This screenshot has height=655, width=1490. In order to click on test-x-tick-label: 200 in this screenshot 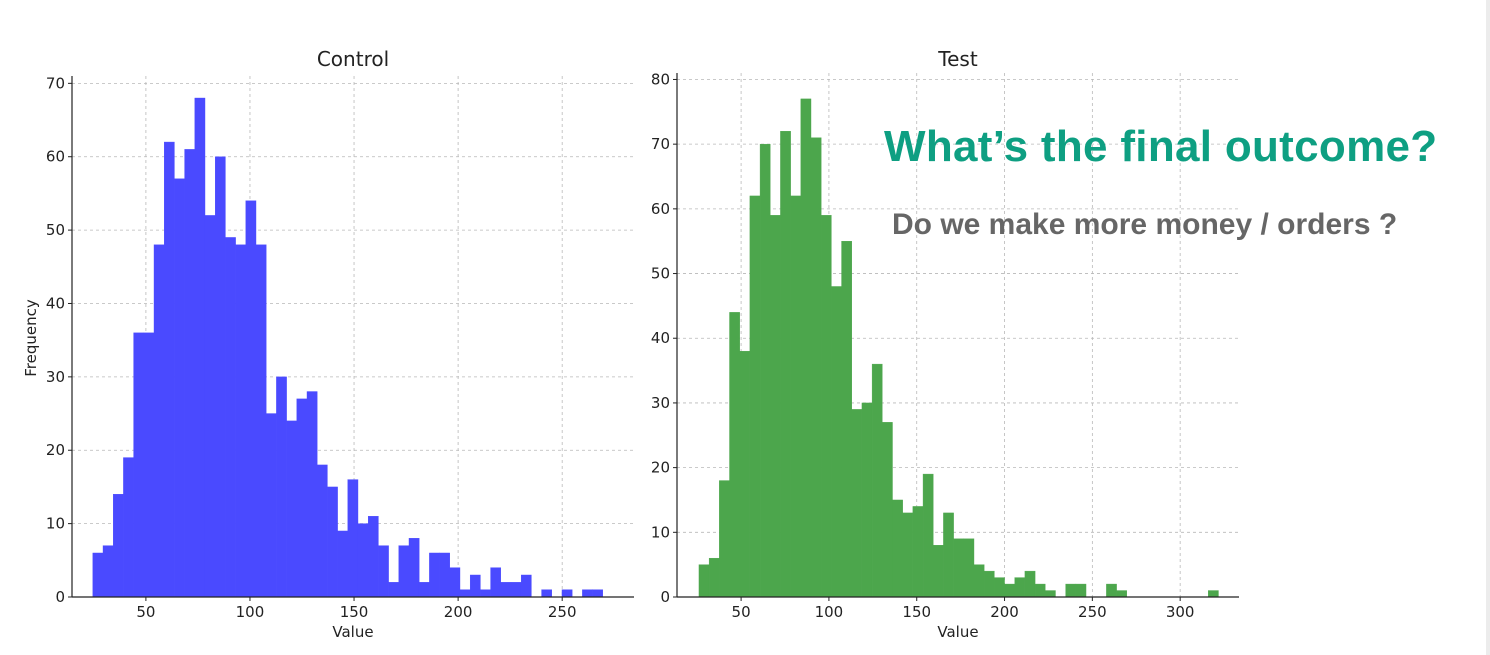, I will do `click(1004, 612)`.